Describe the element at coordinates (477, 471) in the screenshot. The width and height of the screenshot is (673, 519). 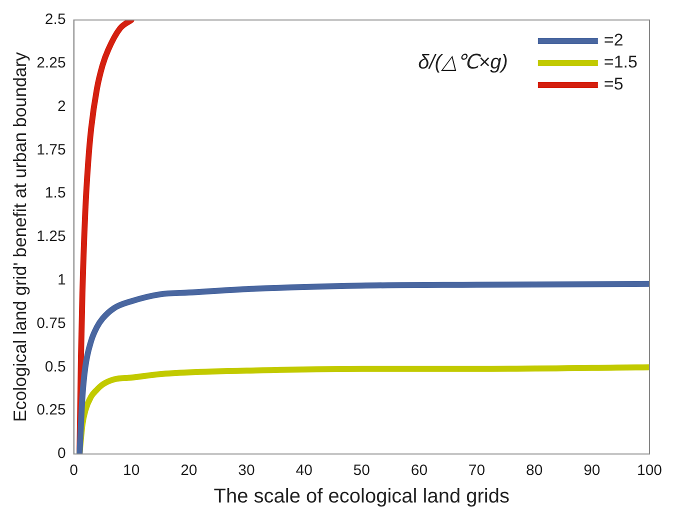
I see `x-tick-label: 70` at that location.